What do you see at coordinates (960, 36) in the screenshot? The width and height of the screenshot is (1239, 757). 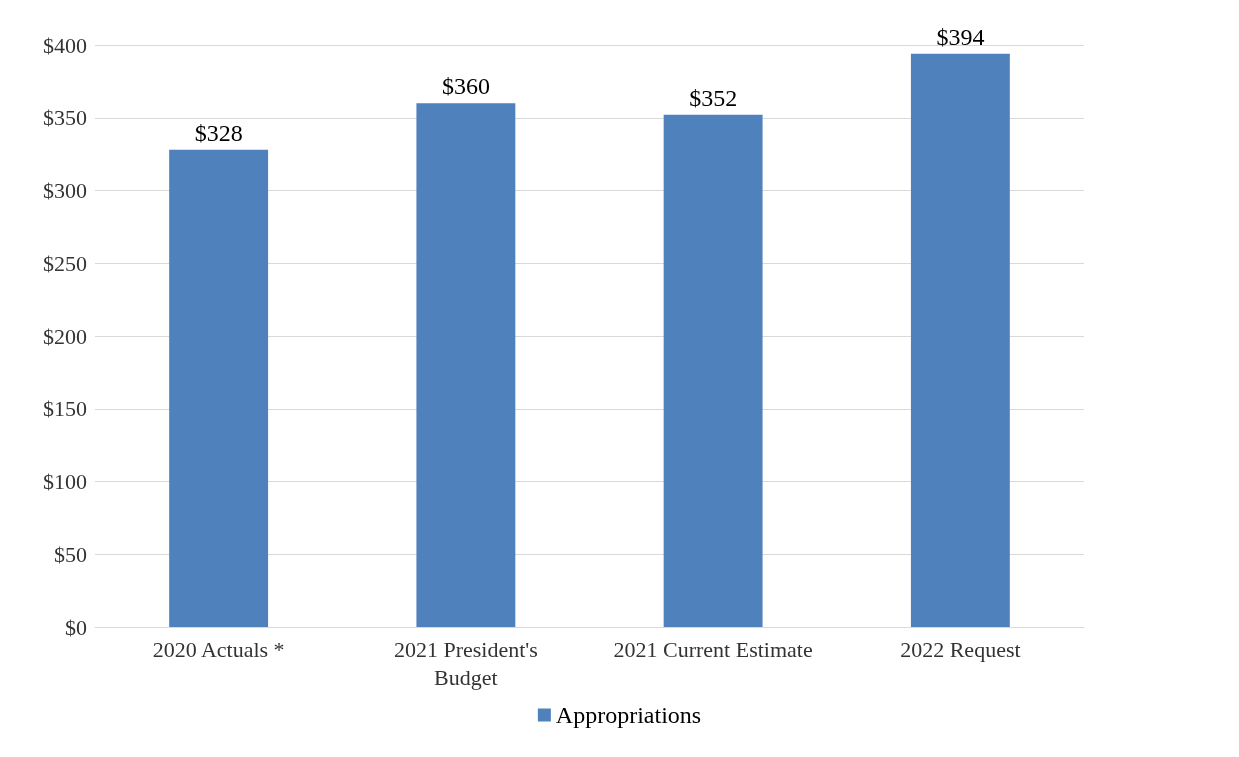 I see `text: $394` at bounding box center [960, 36].